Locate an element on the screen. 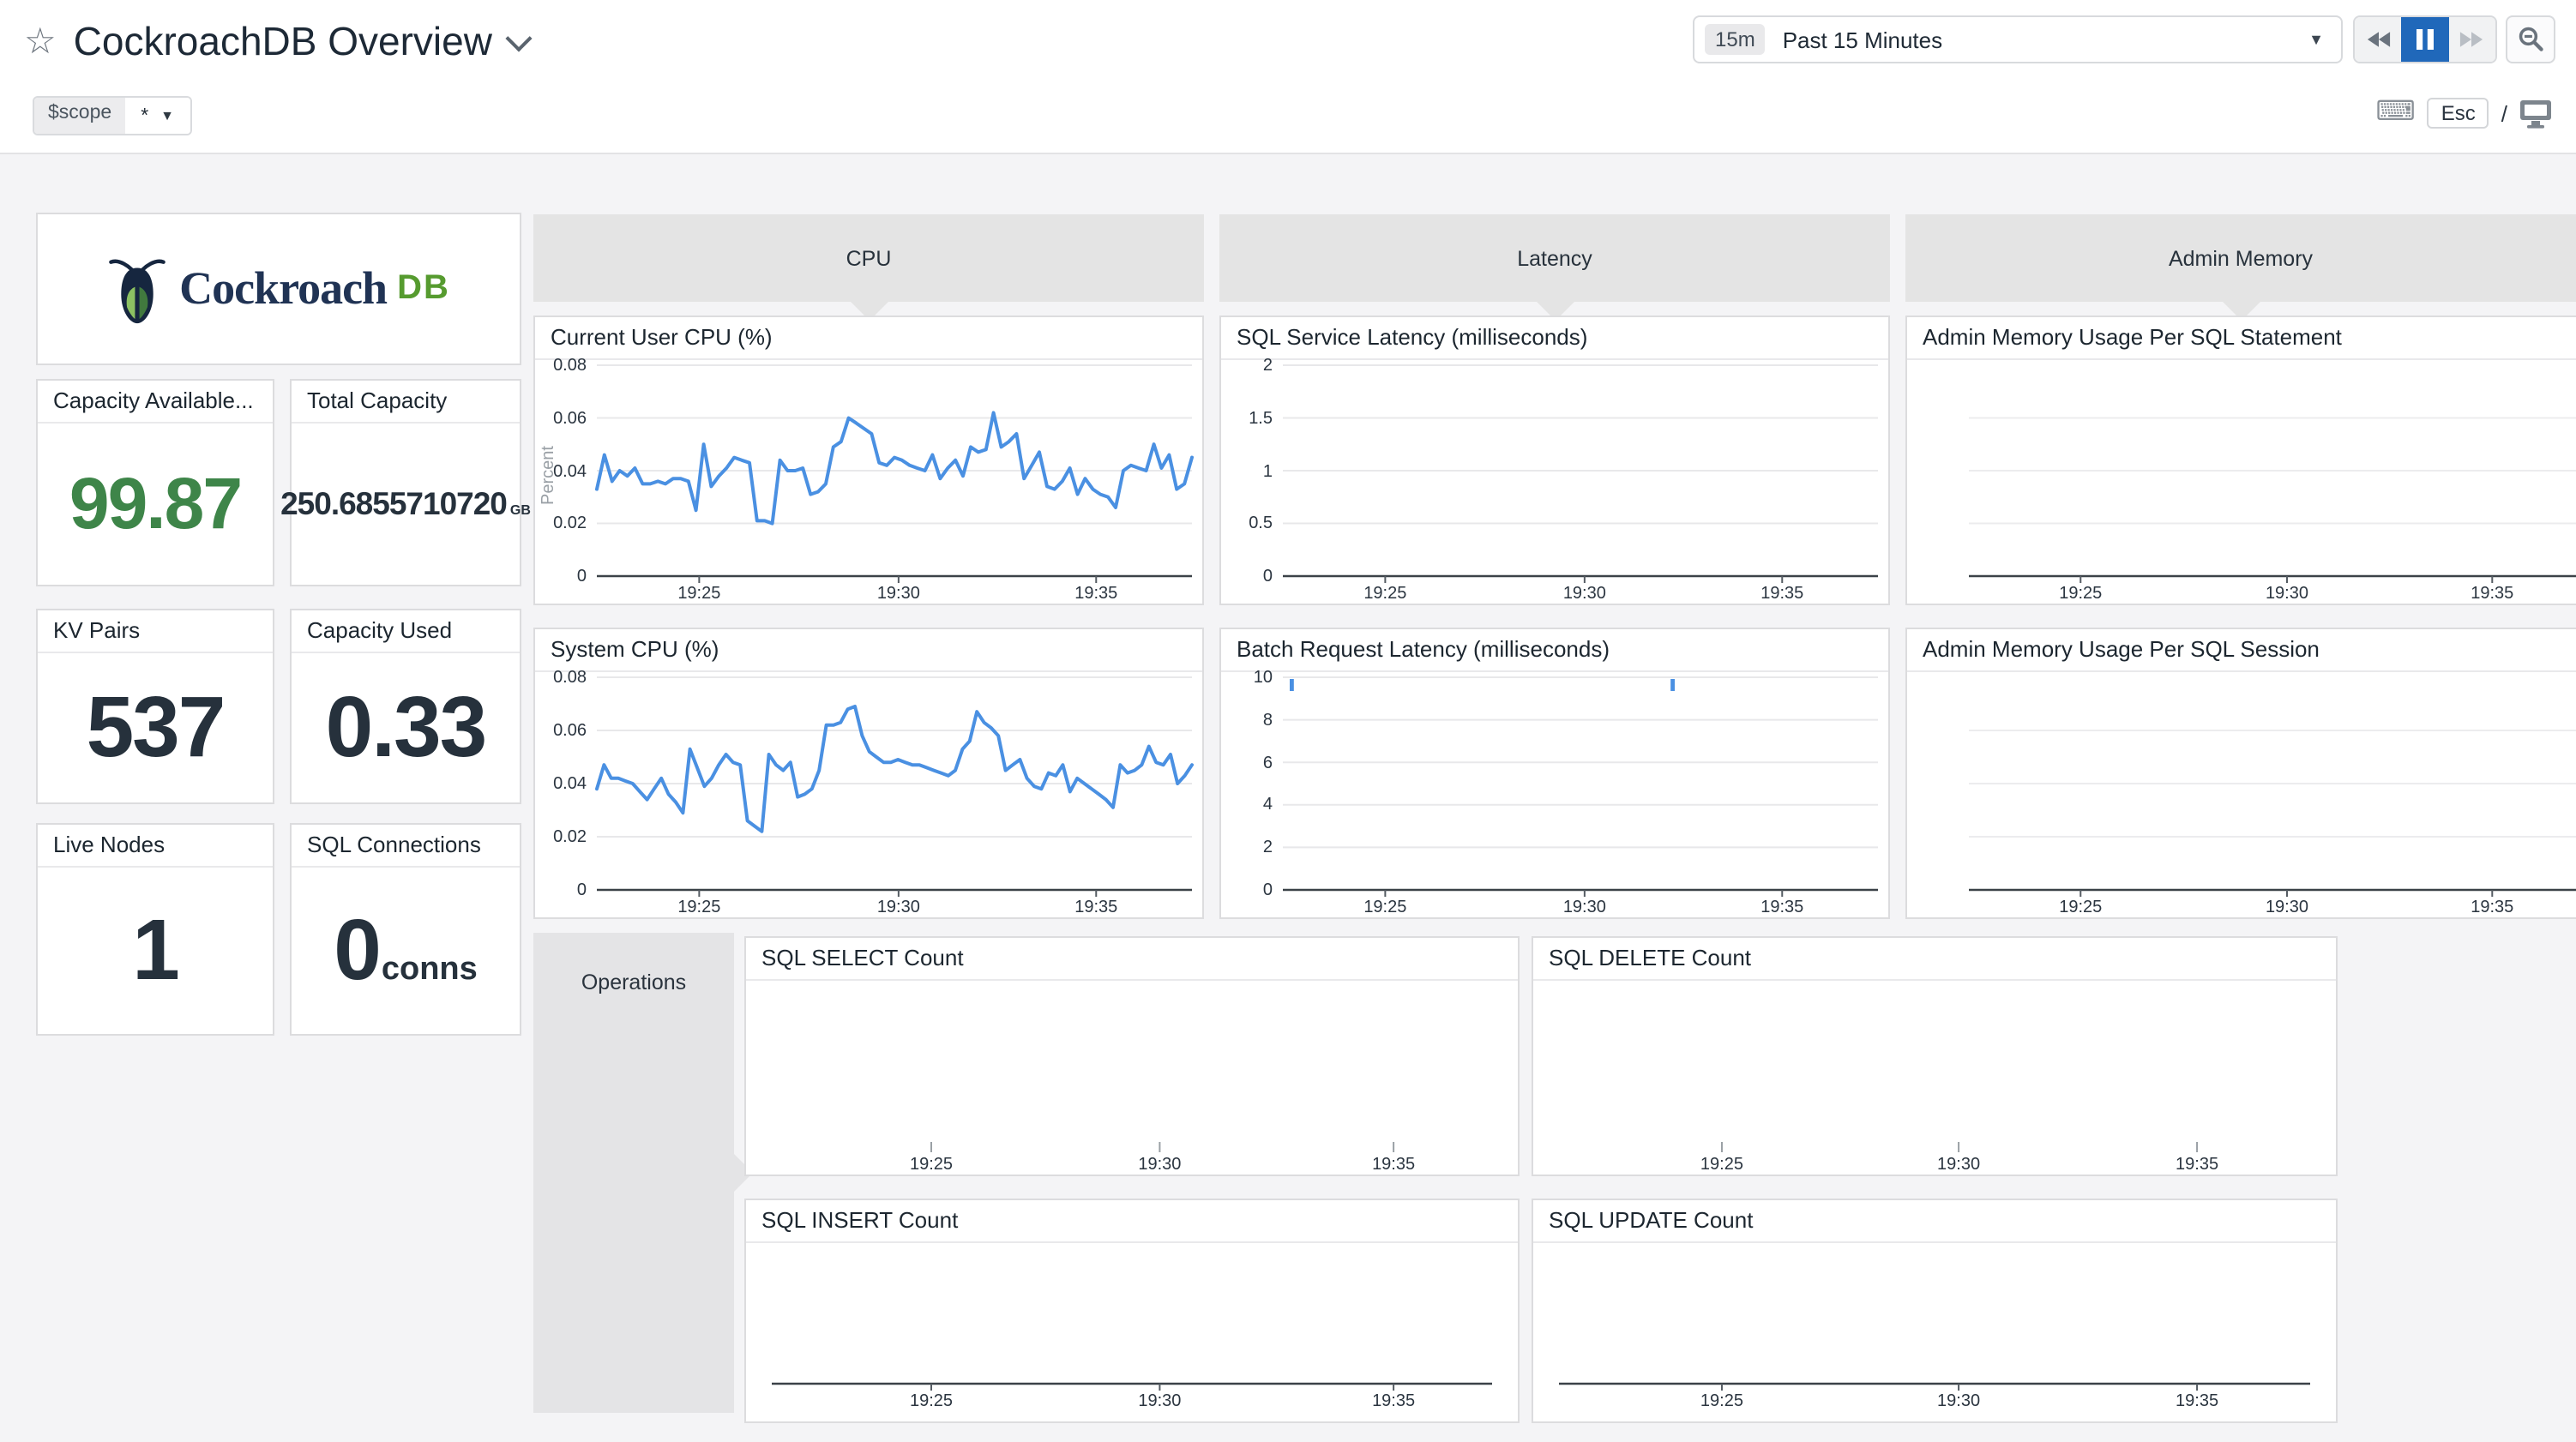 This screenshot has width=2576, height=1442. stat-card-value: 537 is located at coordinates (156, 727).